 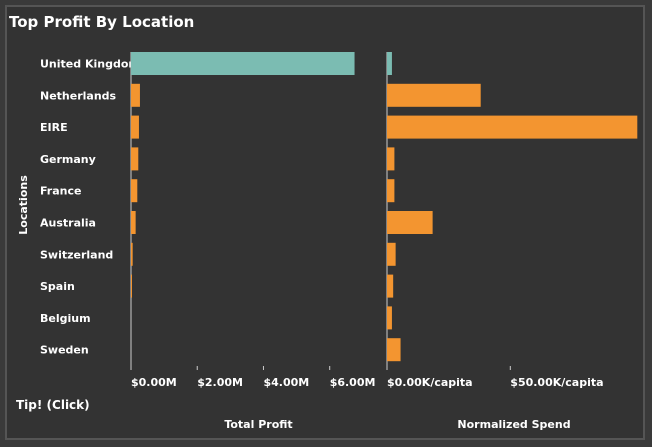 I want to click on total-profit-tick-label: $6.00M, so click(x=353, y=382).